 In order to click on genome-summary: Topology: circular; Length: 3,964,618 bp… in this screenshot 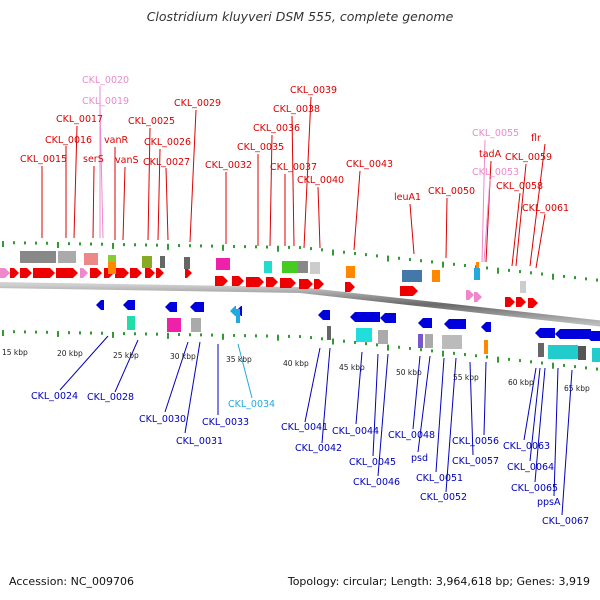, I will do `click(438, 581)`.